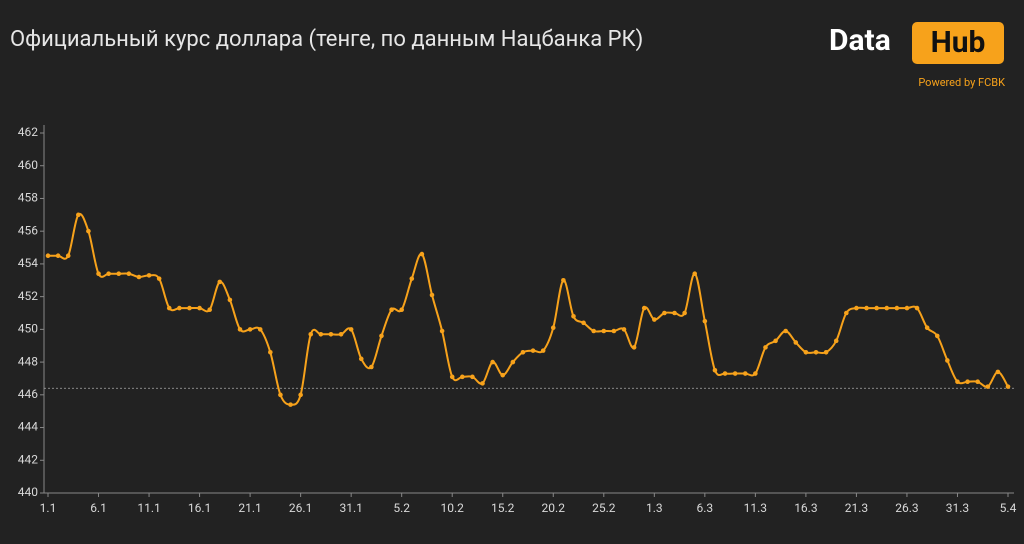  What do you see at coordinates (961, 82) in the screenshot?
I see `logo-tagline: Powered by FCBK` at bounding box center [961, 82].